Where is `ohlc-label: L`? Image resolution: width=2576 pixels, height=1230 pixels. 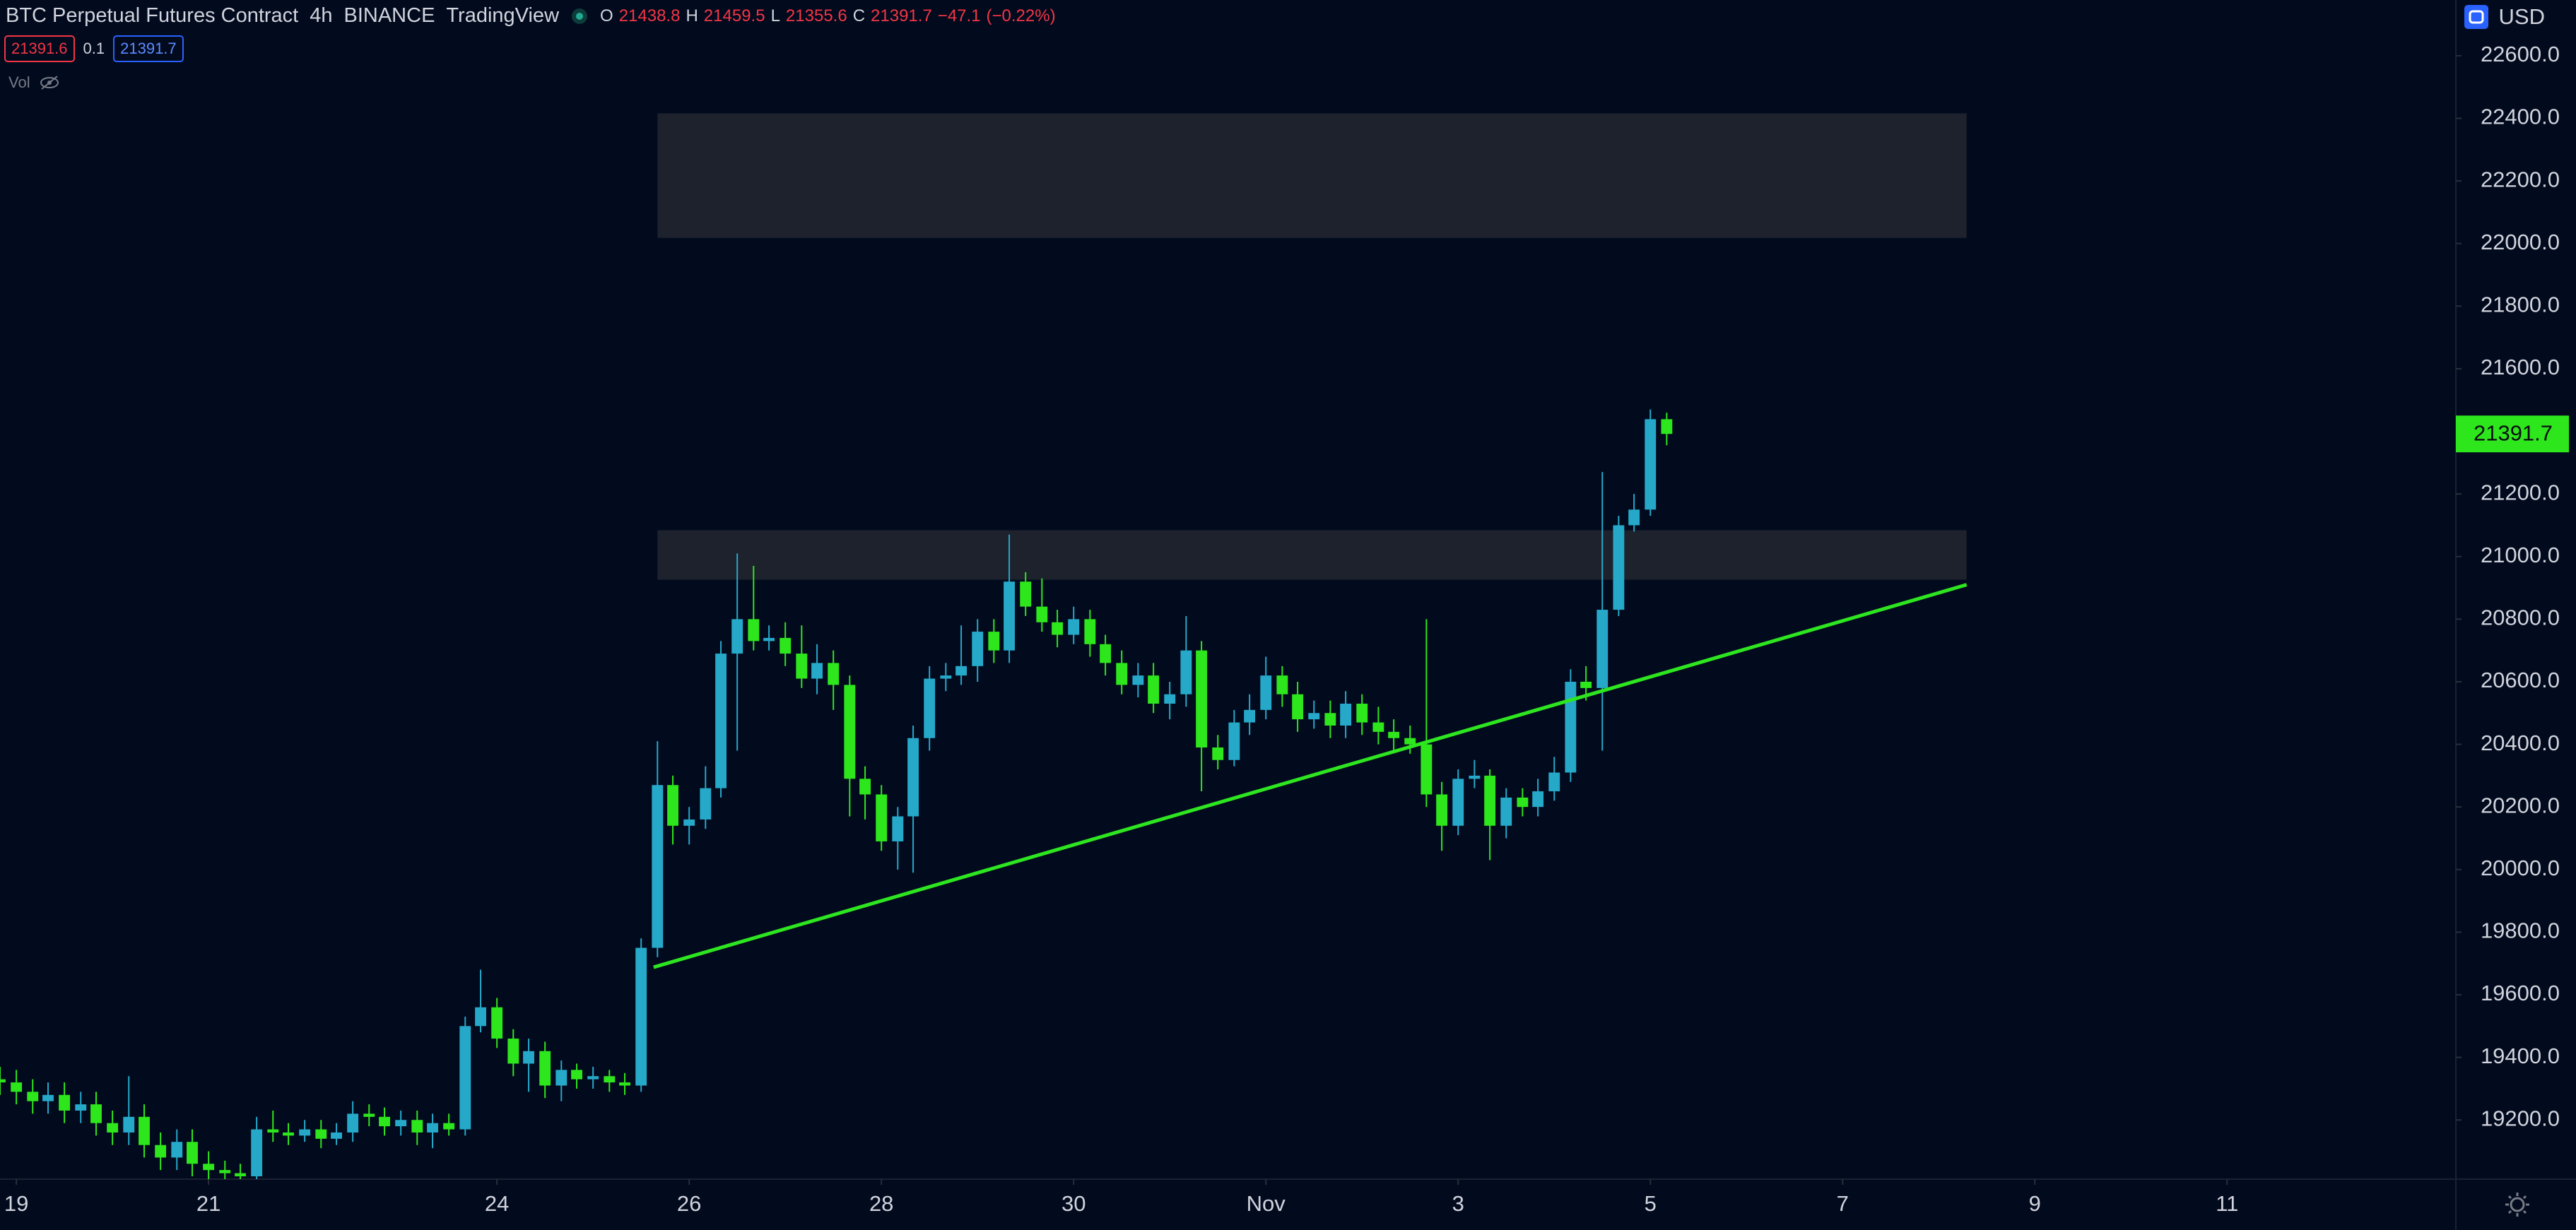
ohlc-label: L is located at coordinates (775, 16).